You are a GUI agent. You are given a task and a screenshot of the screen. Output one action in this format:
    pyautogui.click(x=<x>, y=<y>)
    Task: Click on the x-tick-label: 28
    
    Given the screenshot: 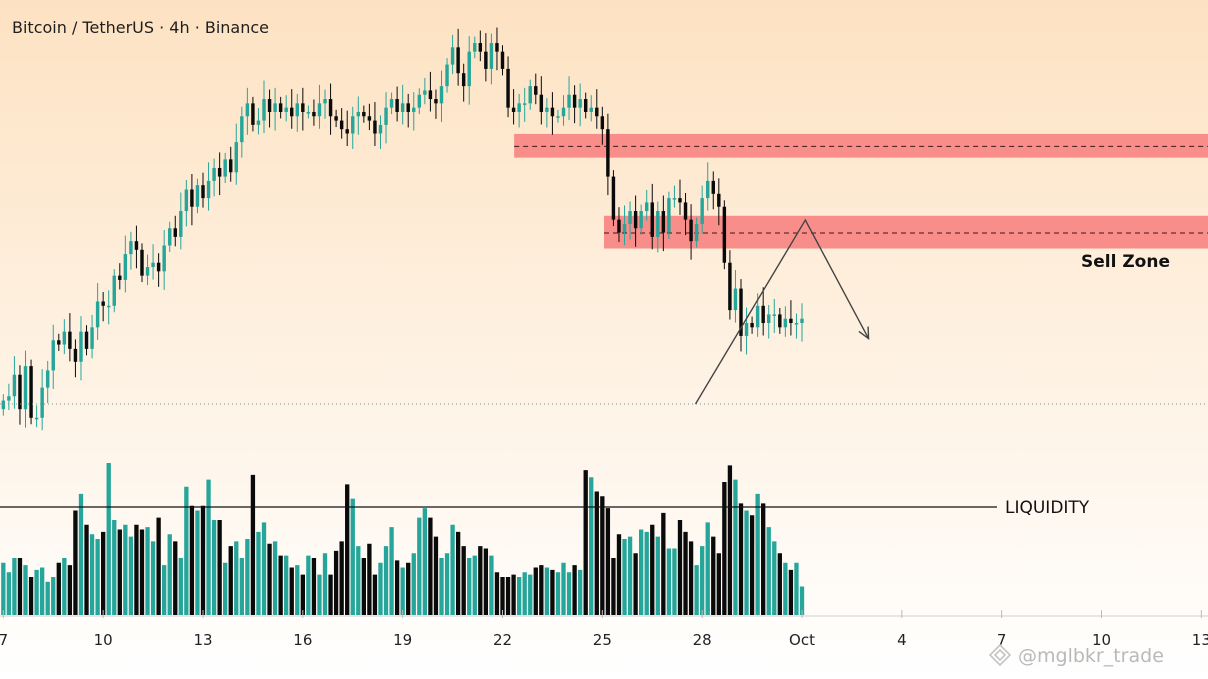 What is the action you would take?
    pyautogui.click(x=702, y=640)
    